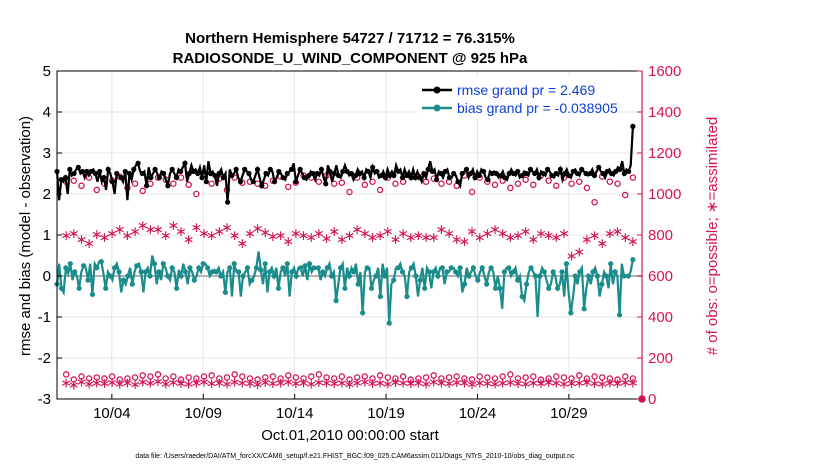 The image size is (830, 470). Describe the element at coordinates (47, 153) in the screenshot. I see `y-left-tick-label: 3` at that location.